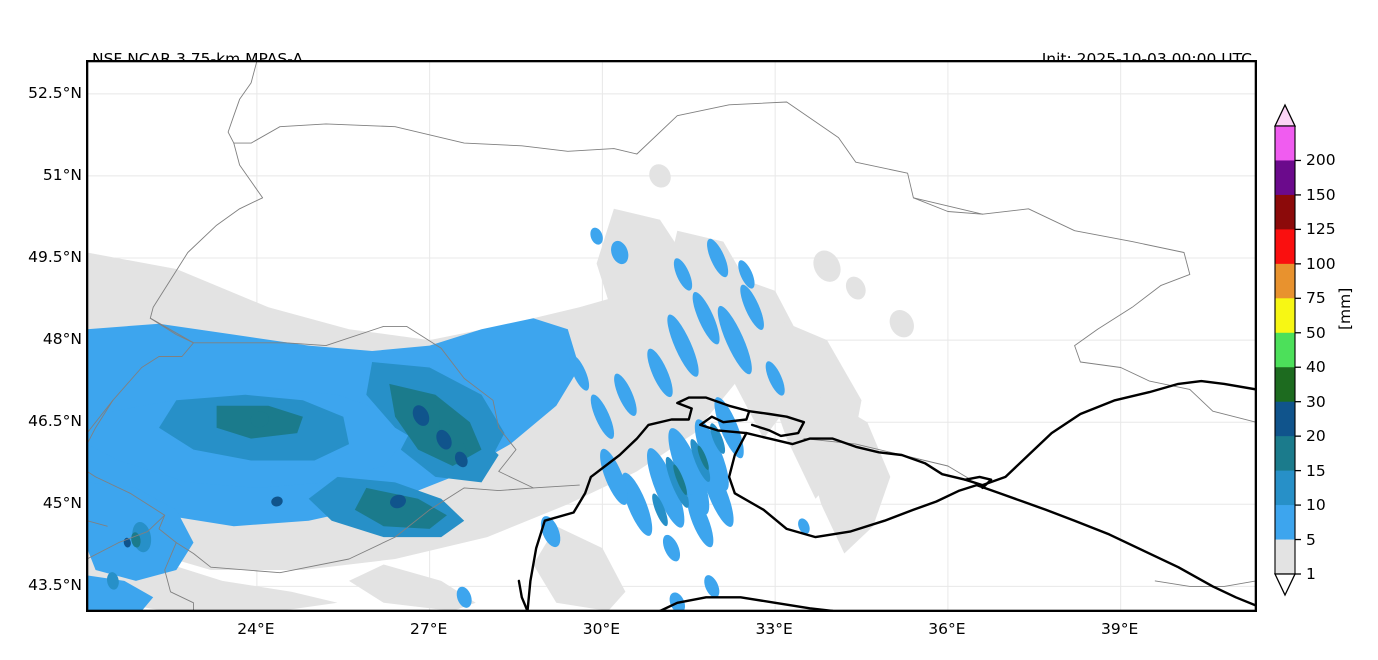 This screenshot has width=1378, height=660. What do you see at coordinates (1115, 545) in the screenshot?
I see `coast-caucasus-ne` at bounding box center [1115, 545].